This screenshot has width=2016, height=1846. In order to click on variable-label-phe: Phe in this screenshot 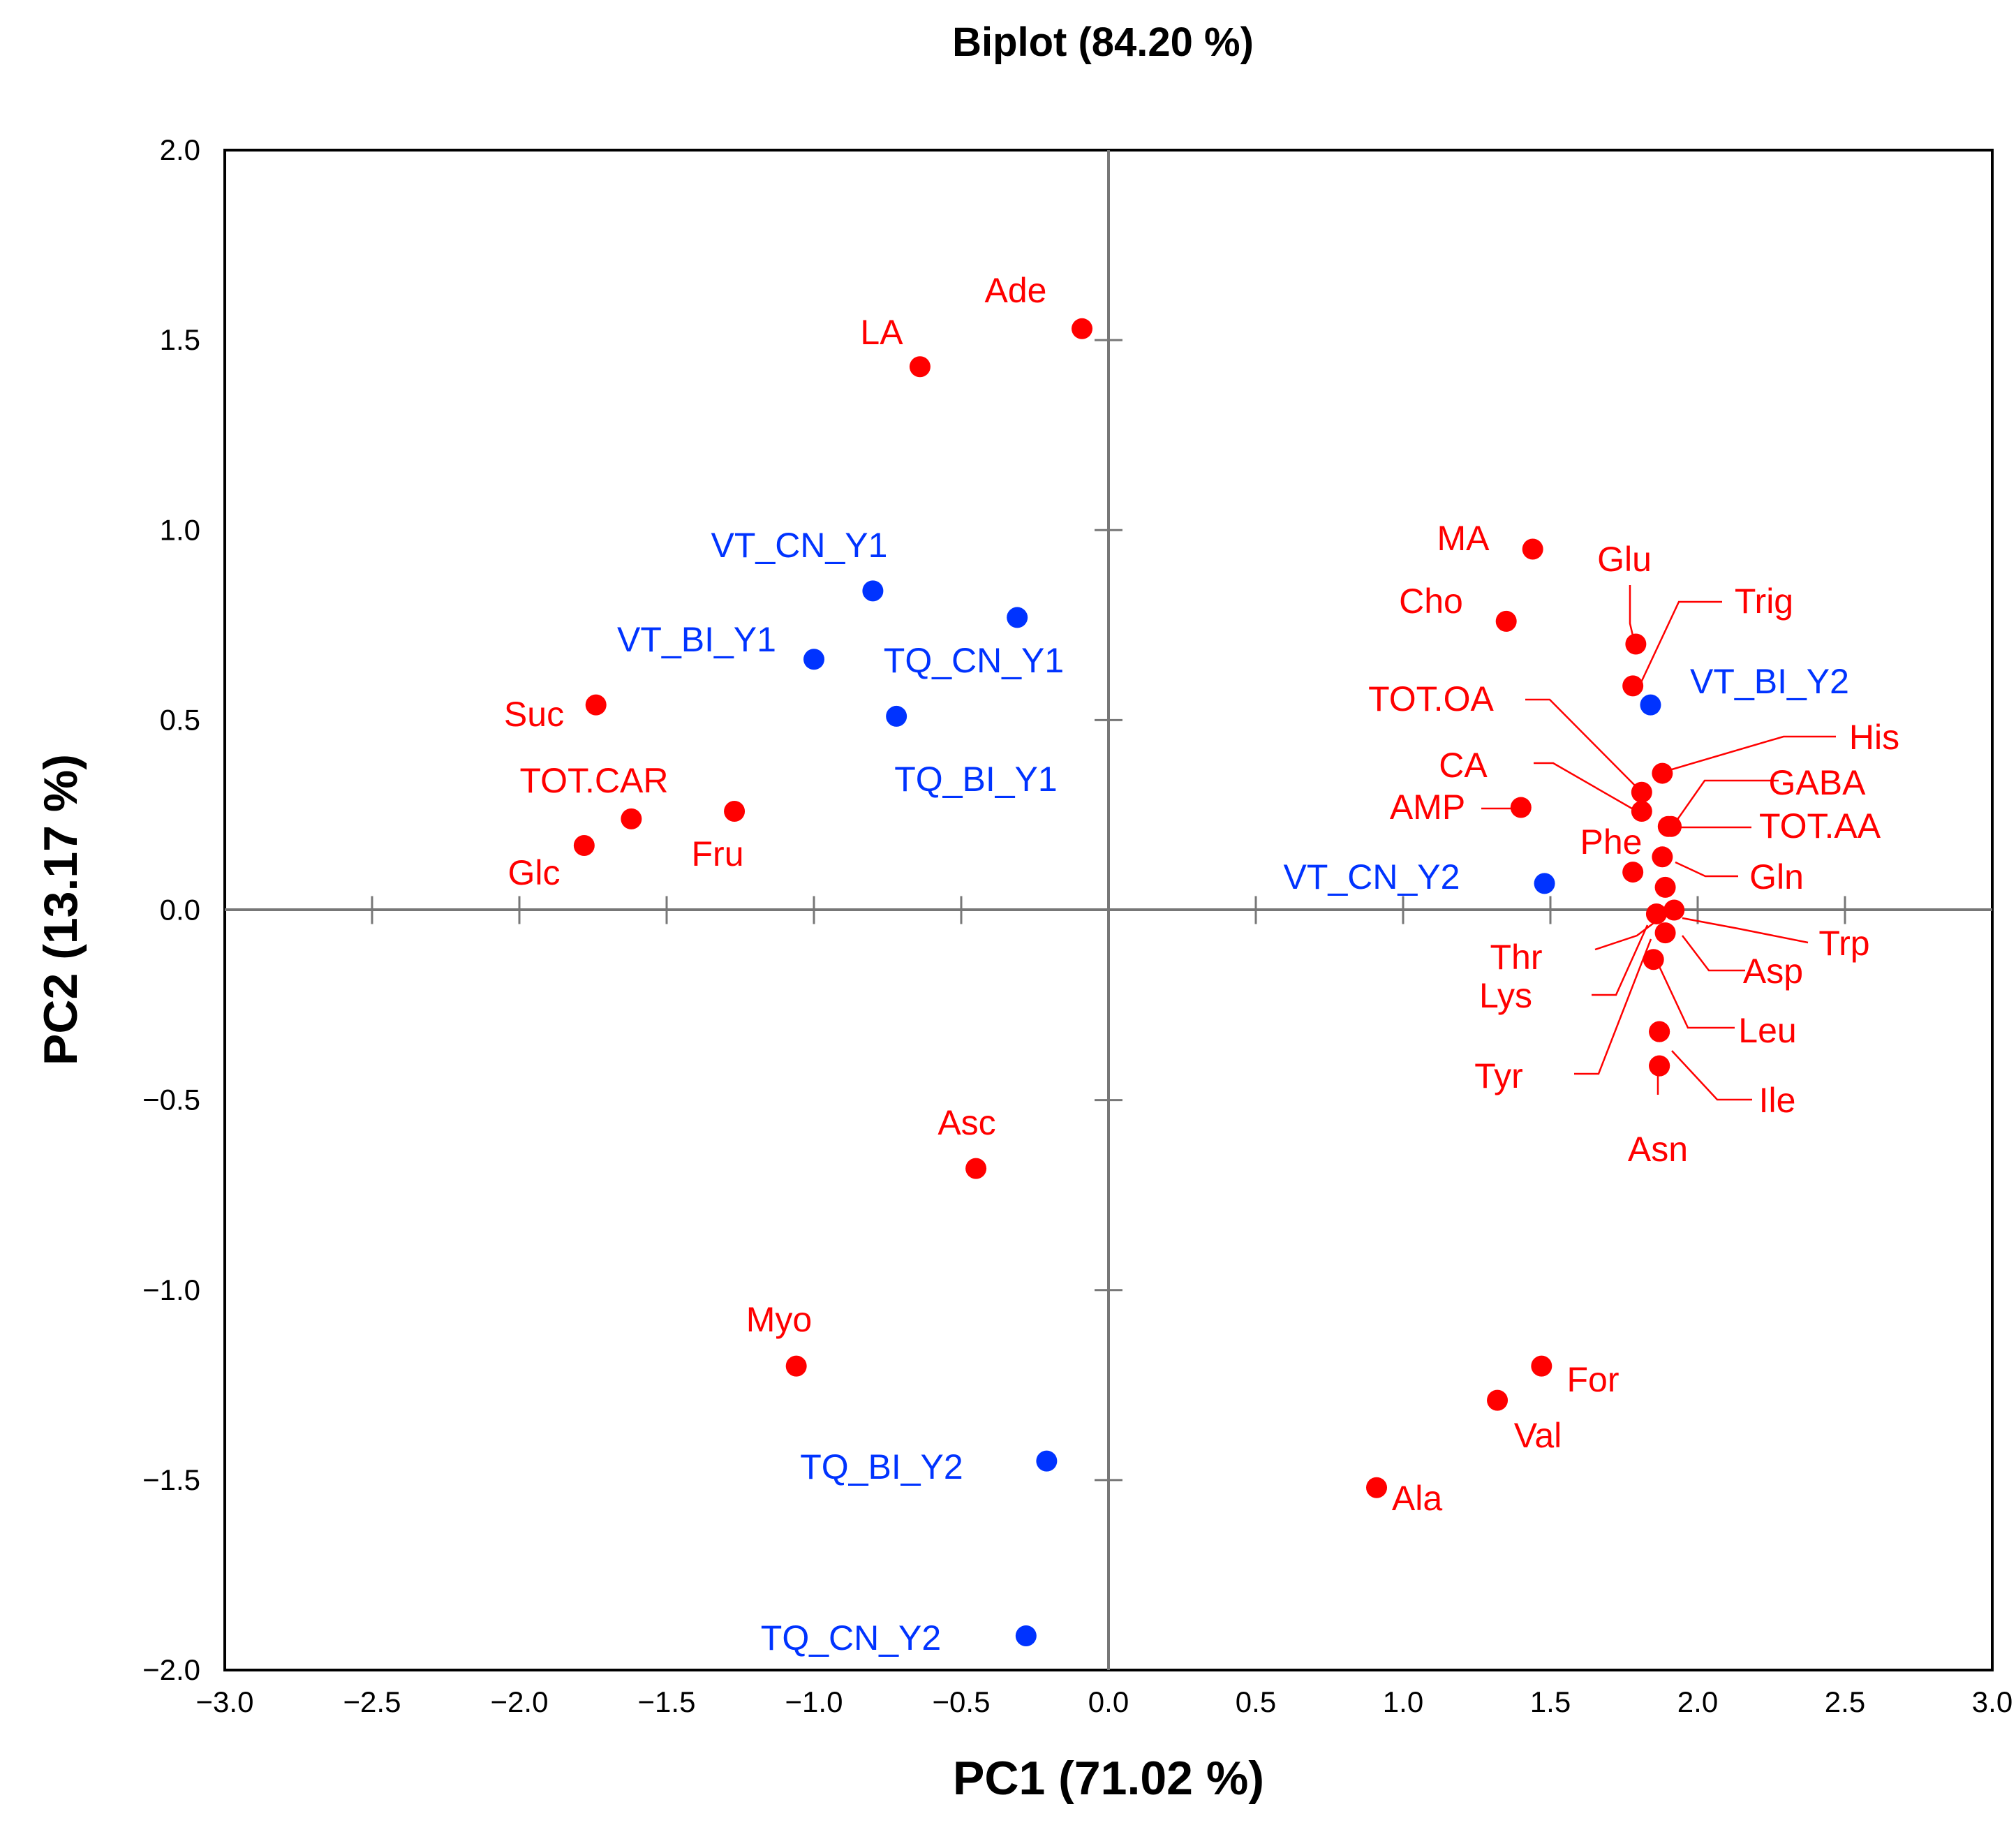, I will do `click(1611, 842)`.